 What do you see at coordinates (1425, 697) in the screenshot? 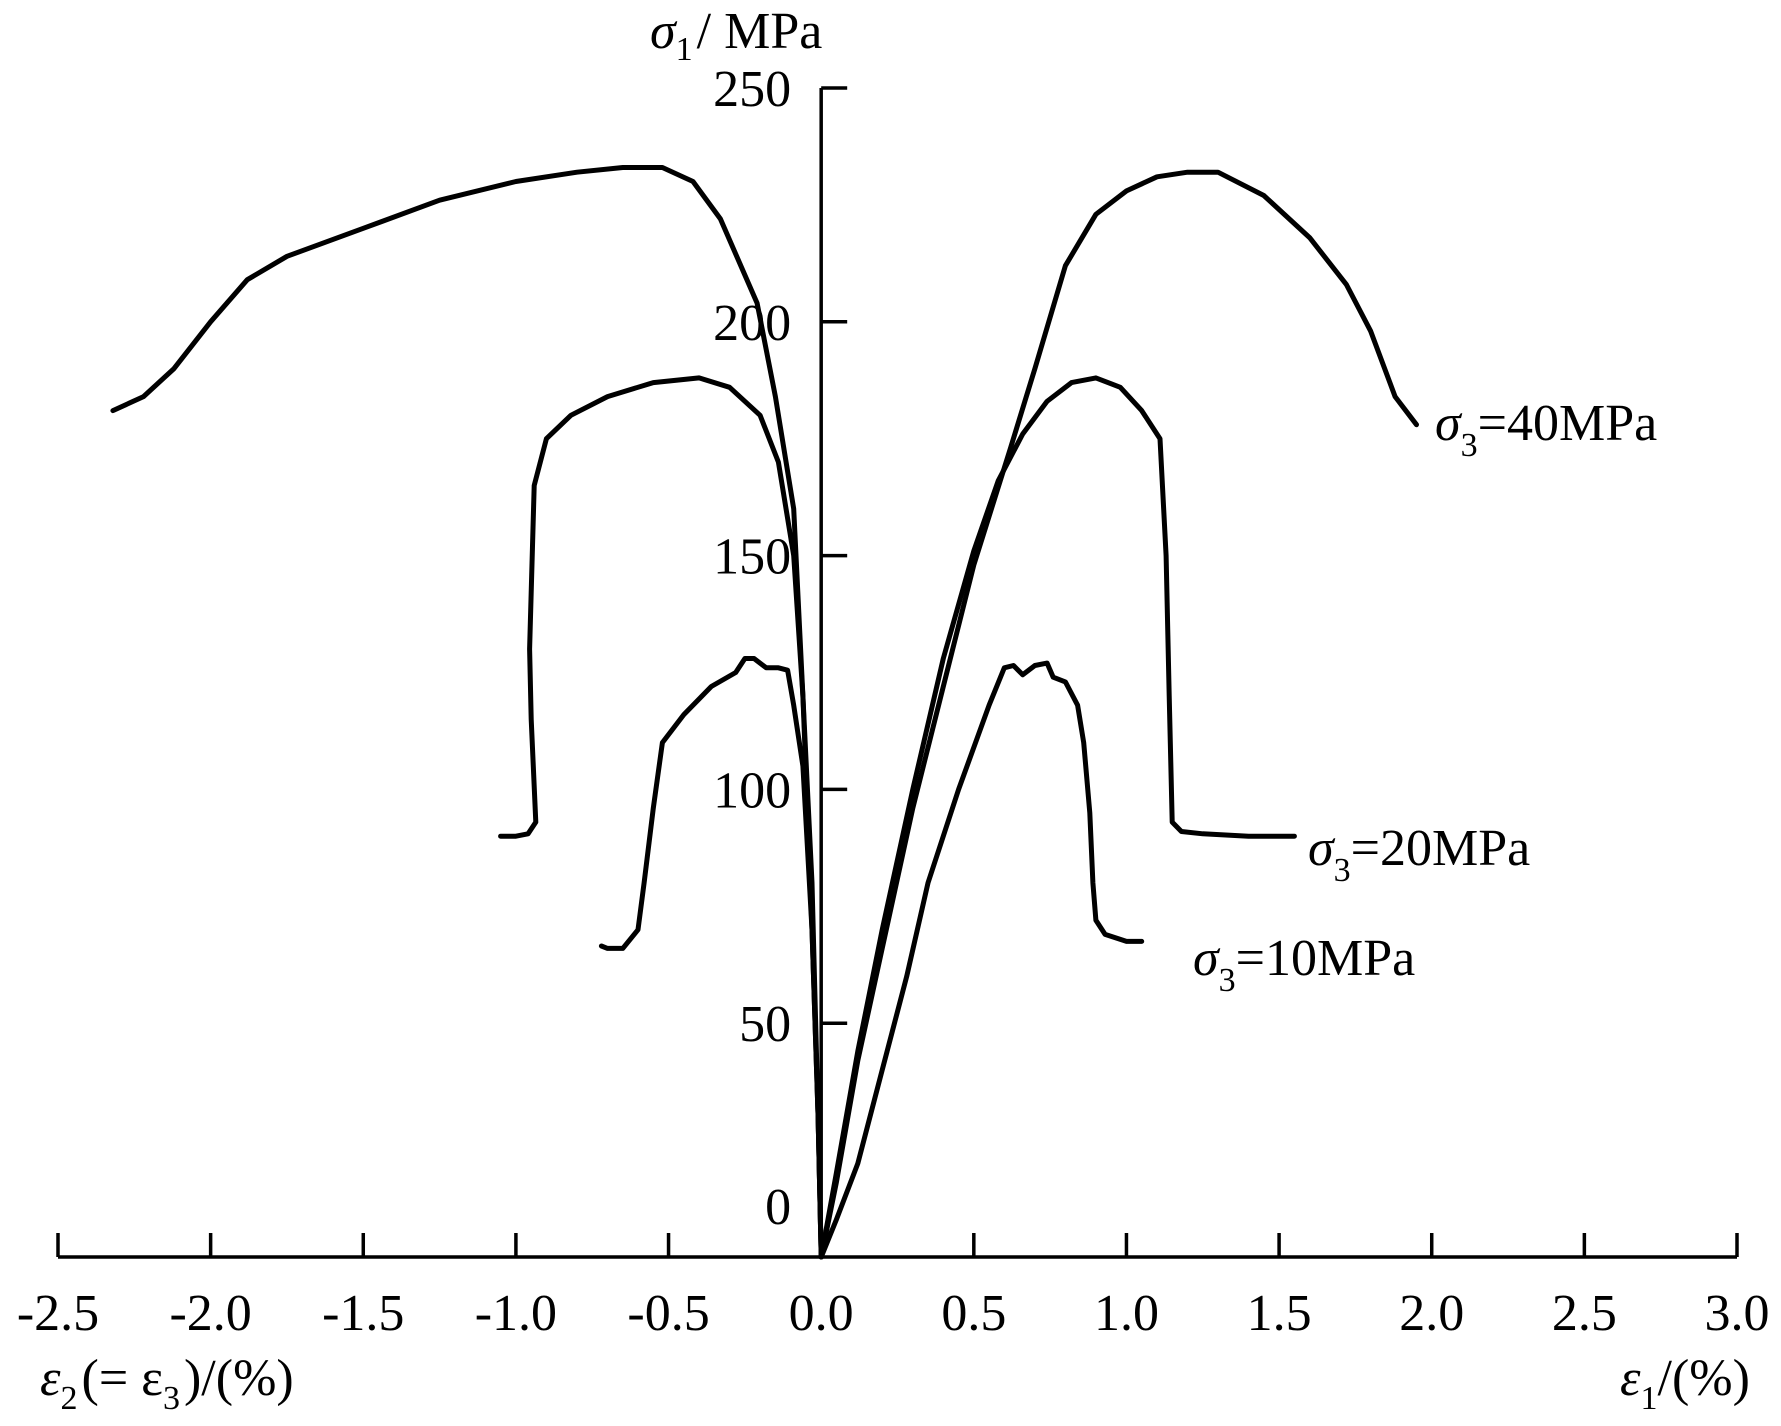
I see `curve-labels: σ3=40MPa σ3=20MPa σ3=10MPa` at bounding box center [1425, 697].